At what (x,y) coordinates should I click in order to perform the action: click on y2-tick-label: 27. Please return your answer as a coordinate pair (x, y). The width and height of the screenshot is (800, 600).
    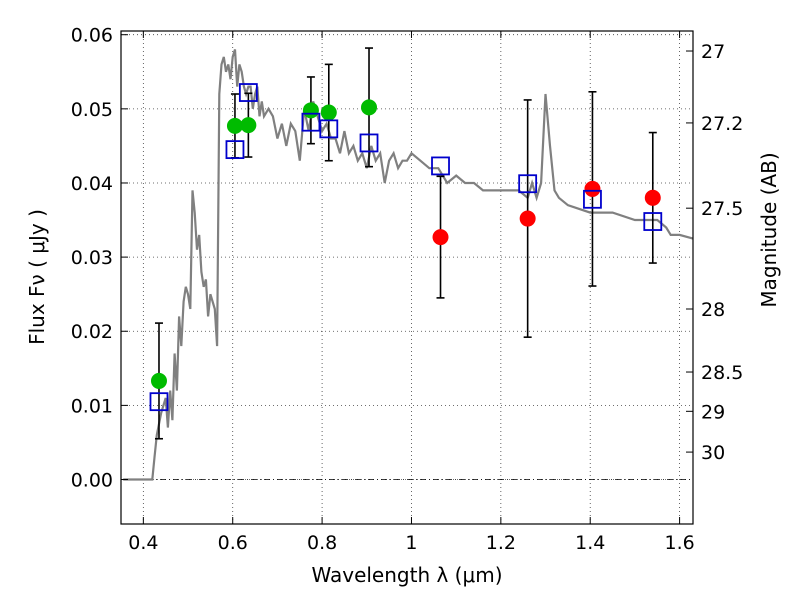
    Looking at the image, I should click on (713, 52).